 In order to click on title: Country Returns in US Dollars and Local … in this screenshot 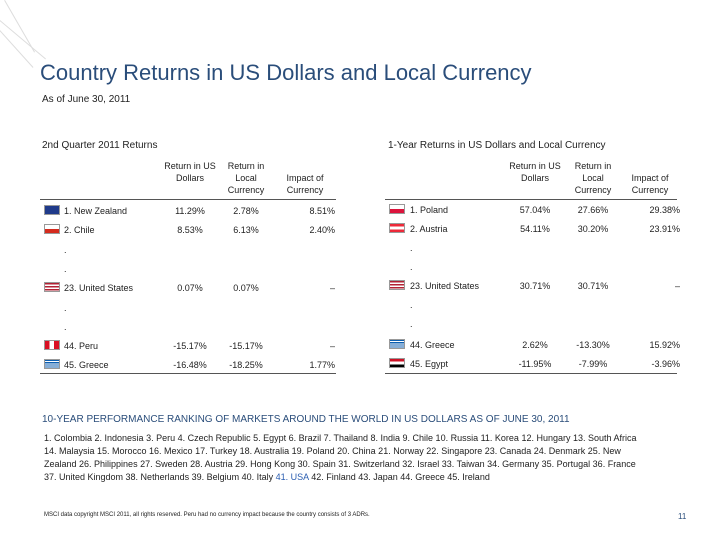, I will do `click(286, 72)`.